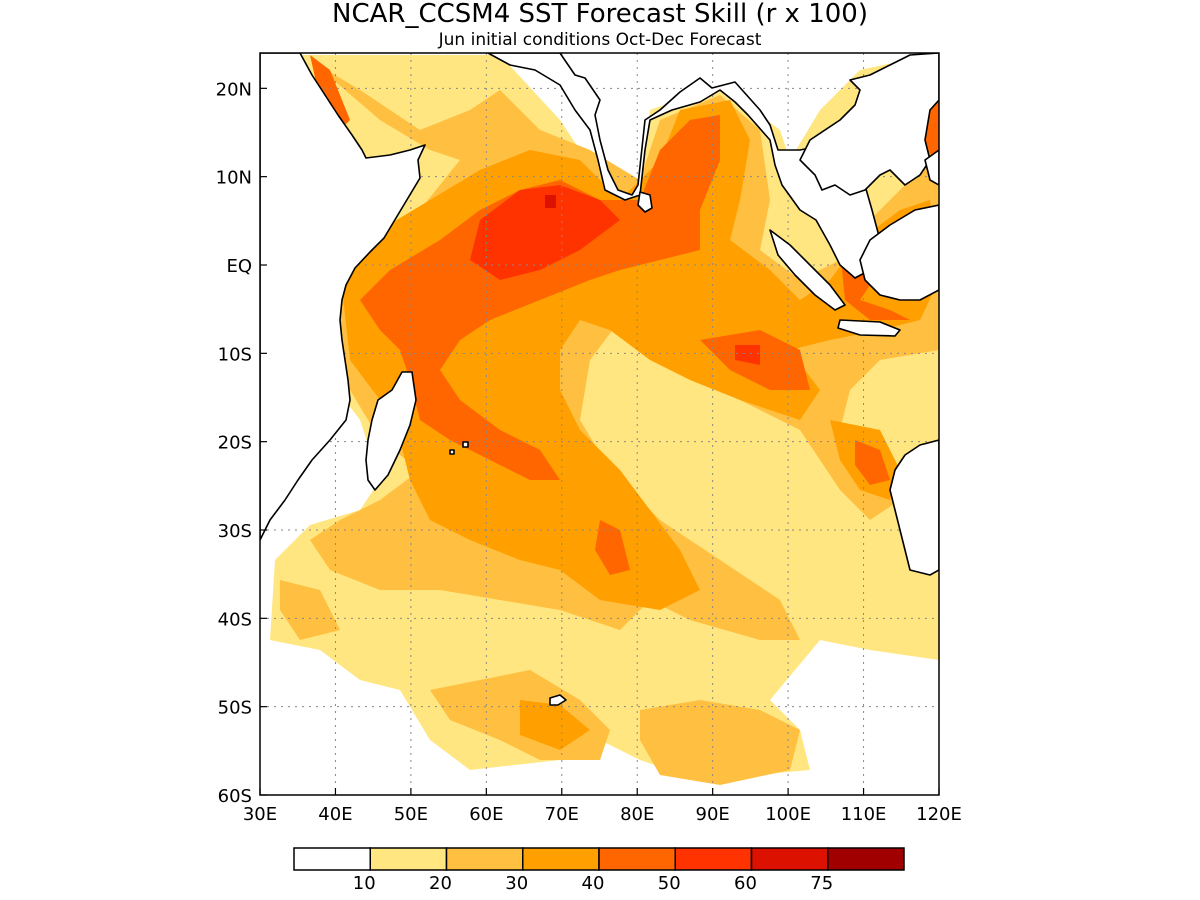 The height and width of the screenshot is (900, 1200). I want to click on lat-tick-label: 60S, so click(235, 796).